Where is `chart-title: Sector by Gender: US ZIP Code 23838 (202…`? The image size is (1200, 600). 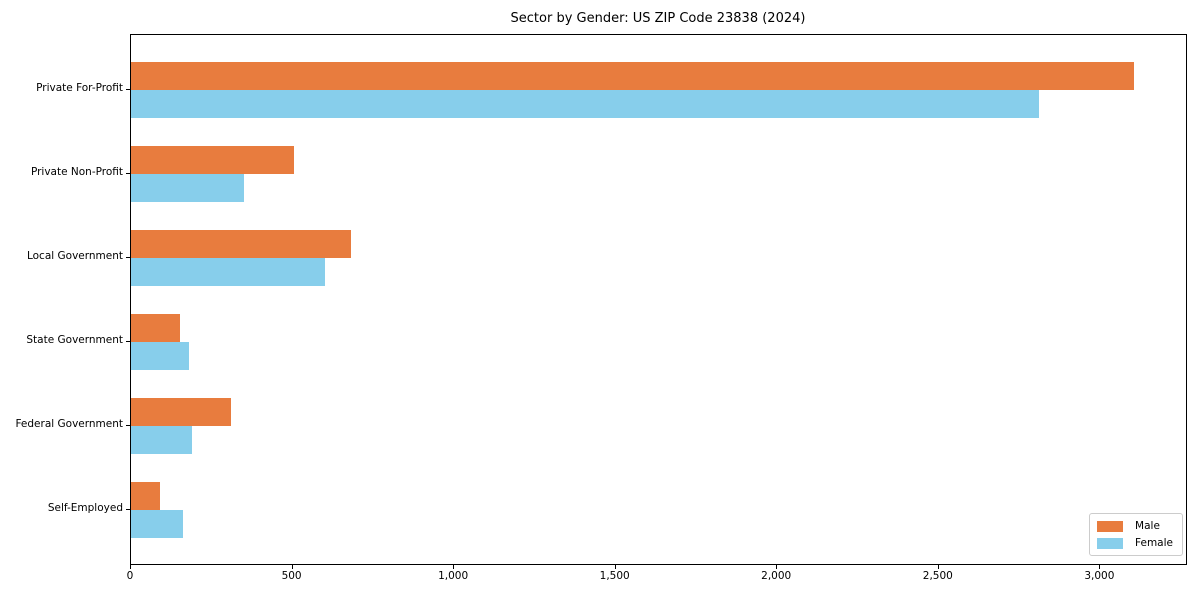
chart-title: Sector by Gender: US ZIP Code 23838 (202… is located at coordinates (658, 18).